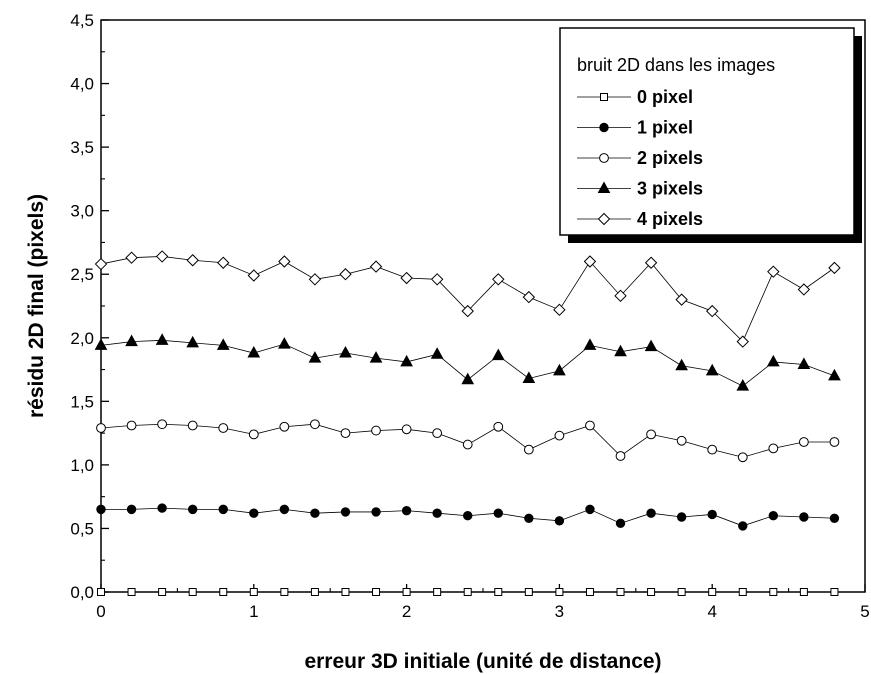 The image size is (871, 674). I want to click on legend-item: 3 pixels, so click(640, 189).